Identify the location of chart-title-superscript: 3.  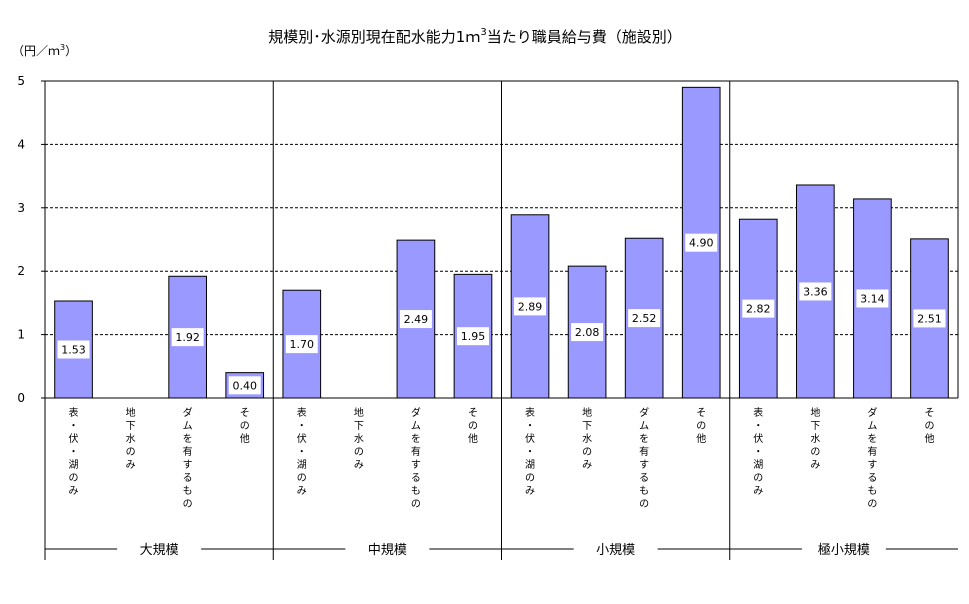
(483, 32).